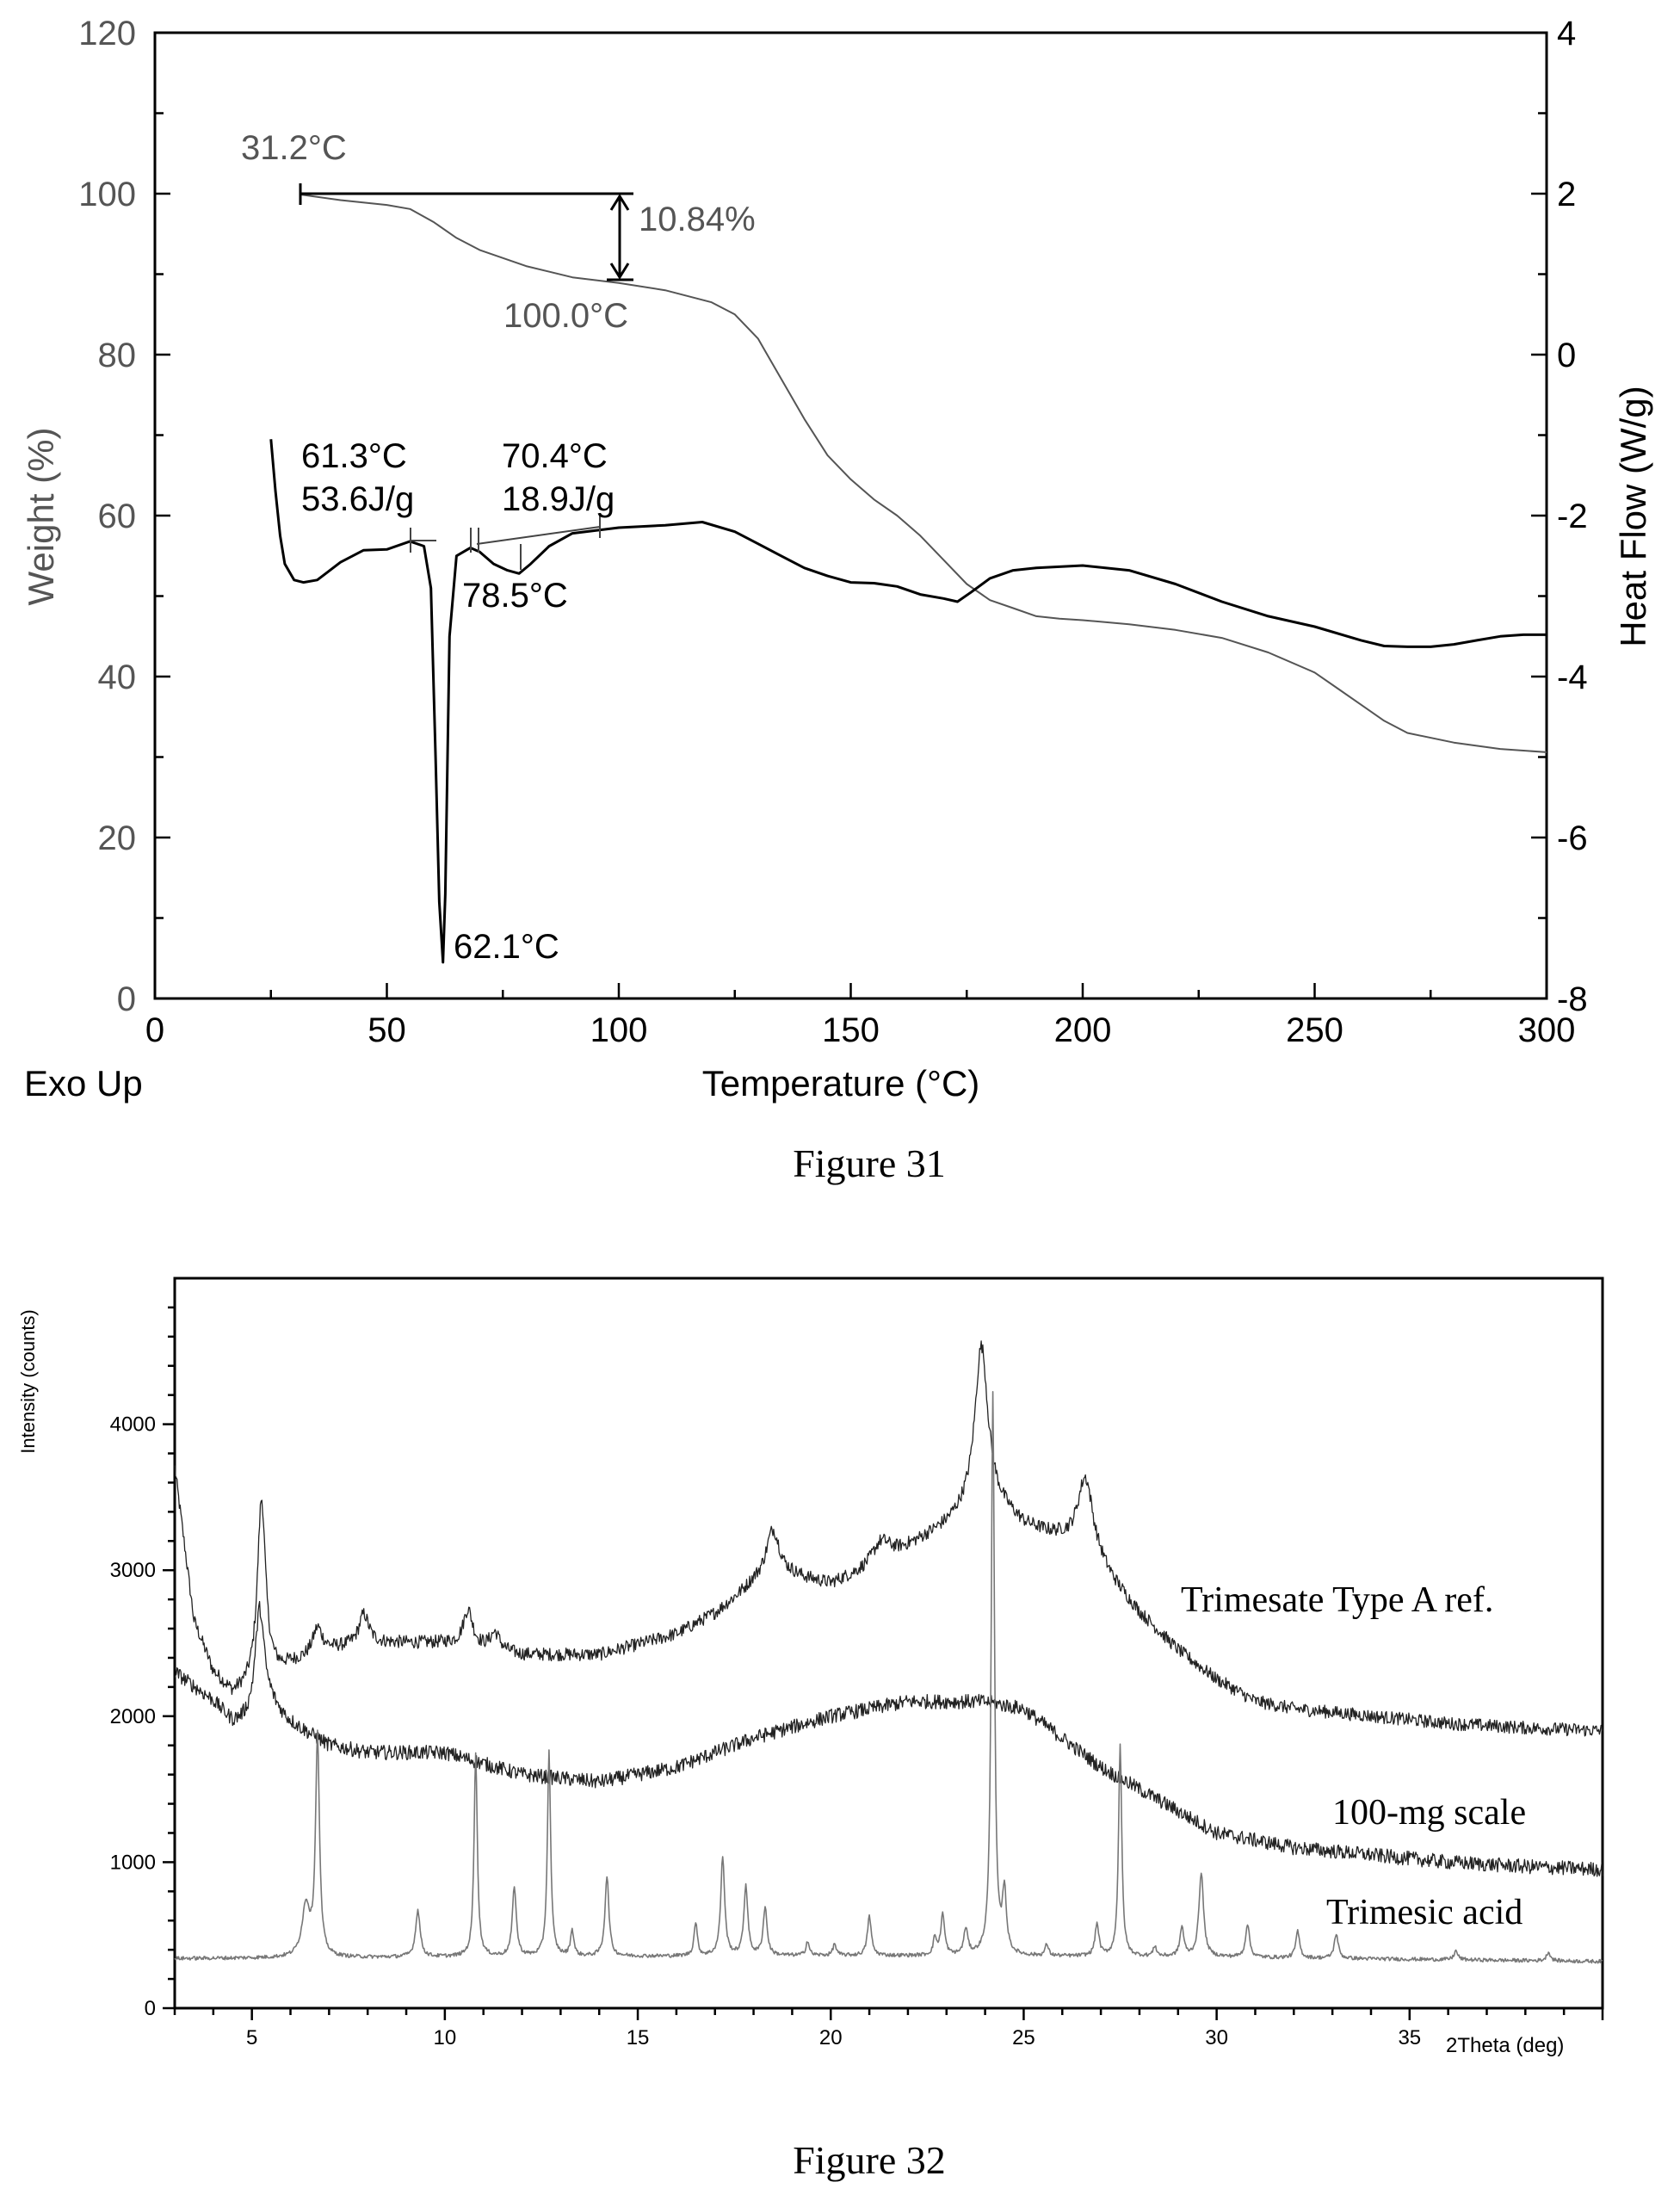 This screenshot has width=1680, height=2207. I want to click on fig31-x-tick-label: 100, so click(619, 1030).